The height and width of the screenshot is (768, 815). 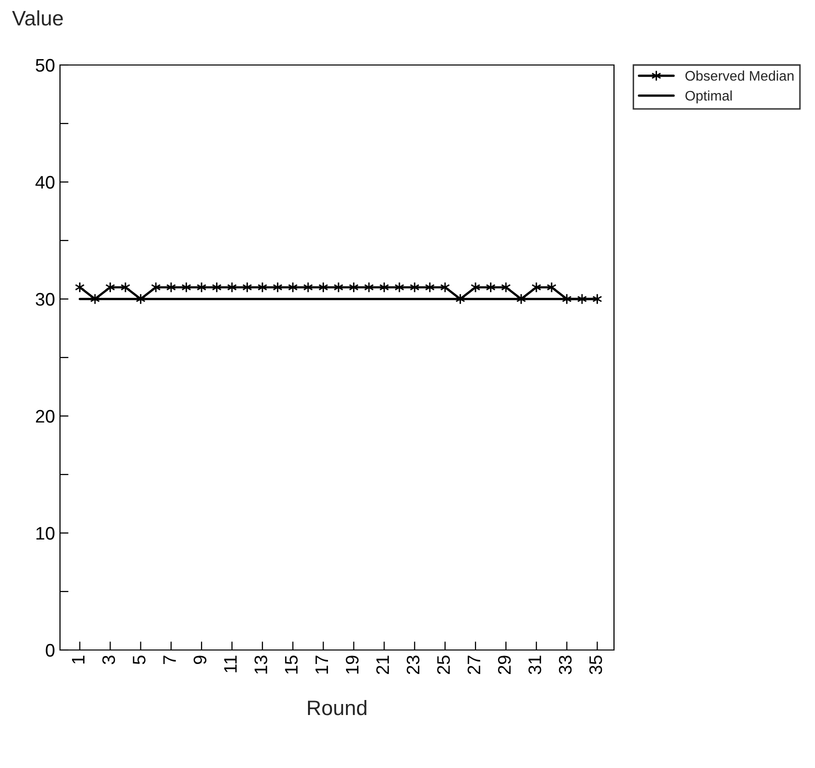 What do you see at coordinates (337, 708) in the screenshot?
I see `x-axis-title: Round` at bounding box center [337, 708].